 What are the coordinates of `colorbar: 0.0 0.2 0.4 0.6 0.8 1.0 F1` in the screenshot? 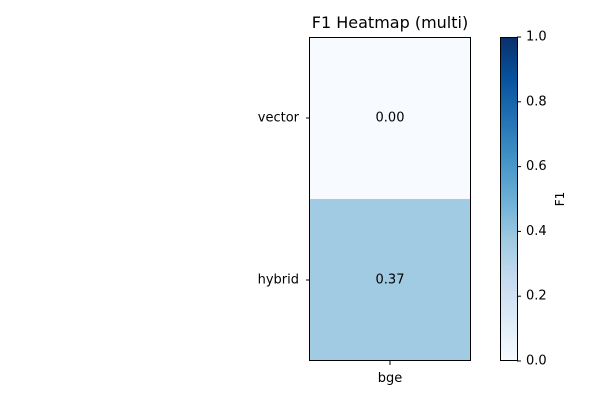 It's located at (533, 199).